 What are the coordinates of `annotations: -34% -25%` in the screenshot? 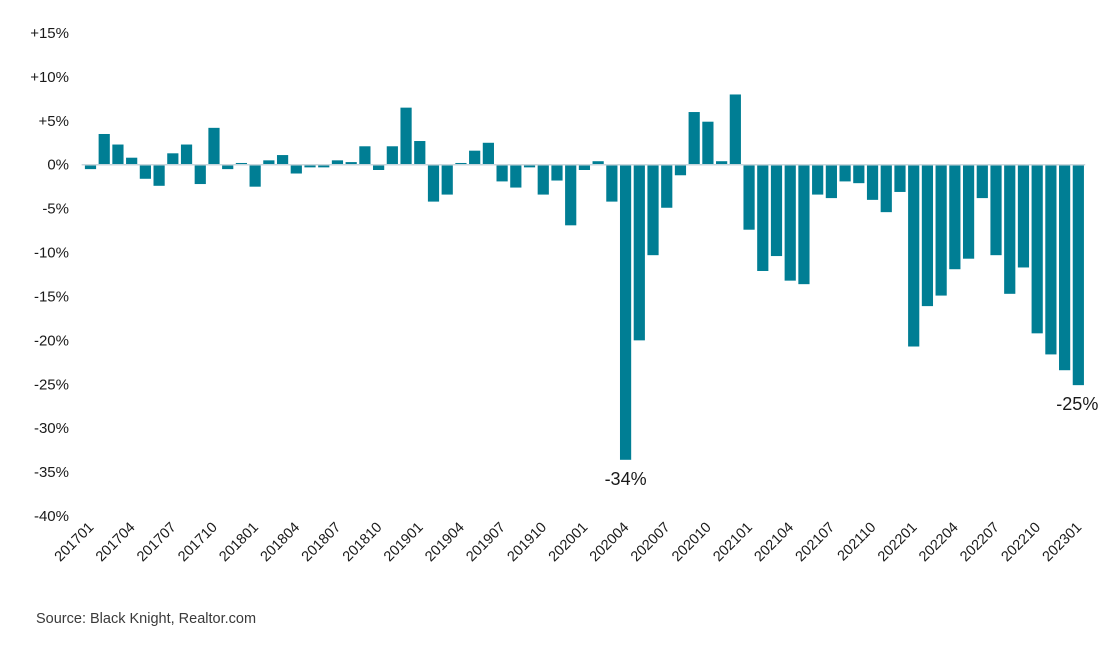 It's located at (852, 441).